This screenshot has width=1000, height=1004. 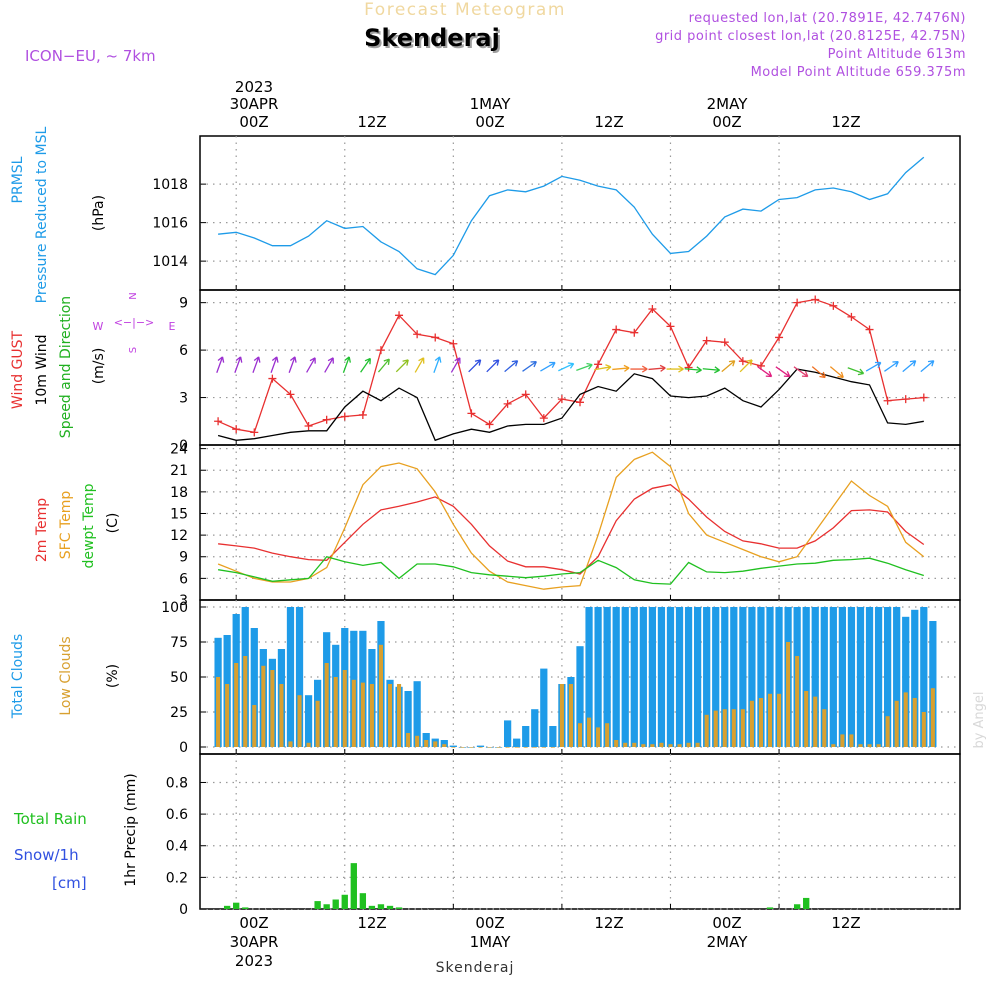 I want to click on temp-dewpt-label: dewpt Temp, so click(x=89, y=525).